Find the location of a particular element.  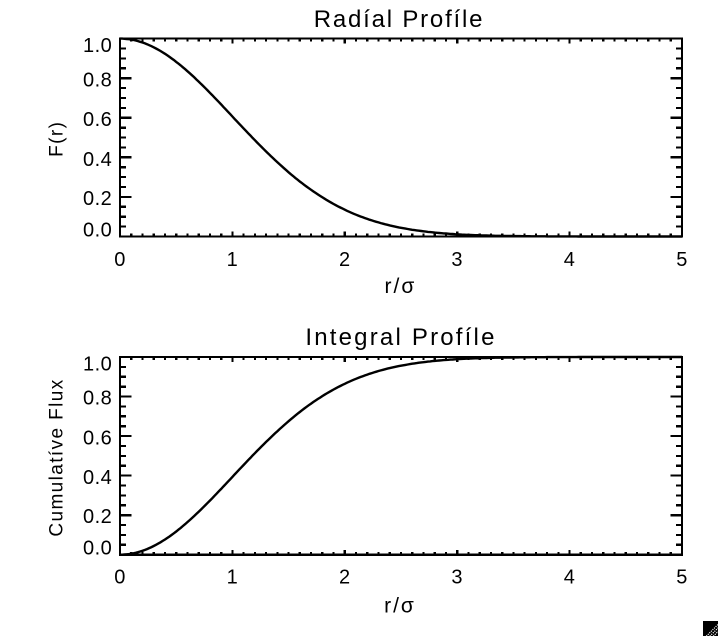

svg-text: F(r) is located at coordinates (57, 139).